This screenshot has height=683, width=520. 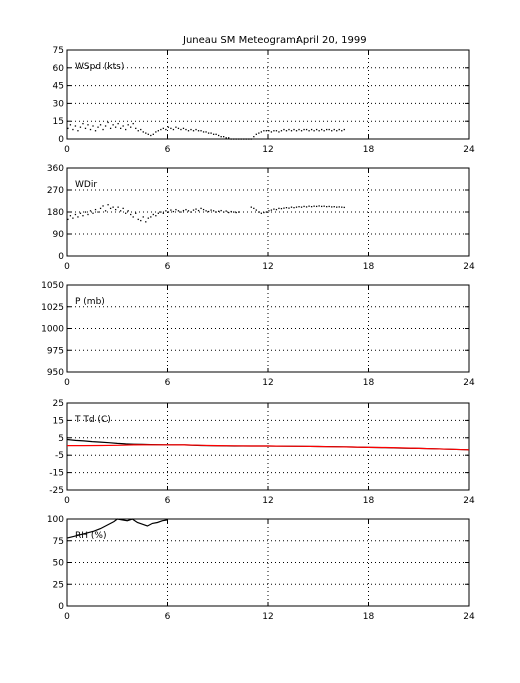 I want to click on wspd-xtick-label: 12, so click(x=267, y=150).